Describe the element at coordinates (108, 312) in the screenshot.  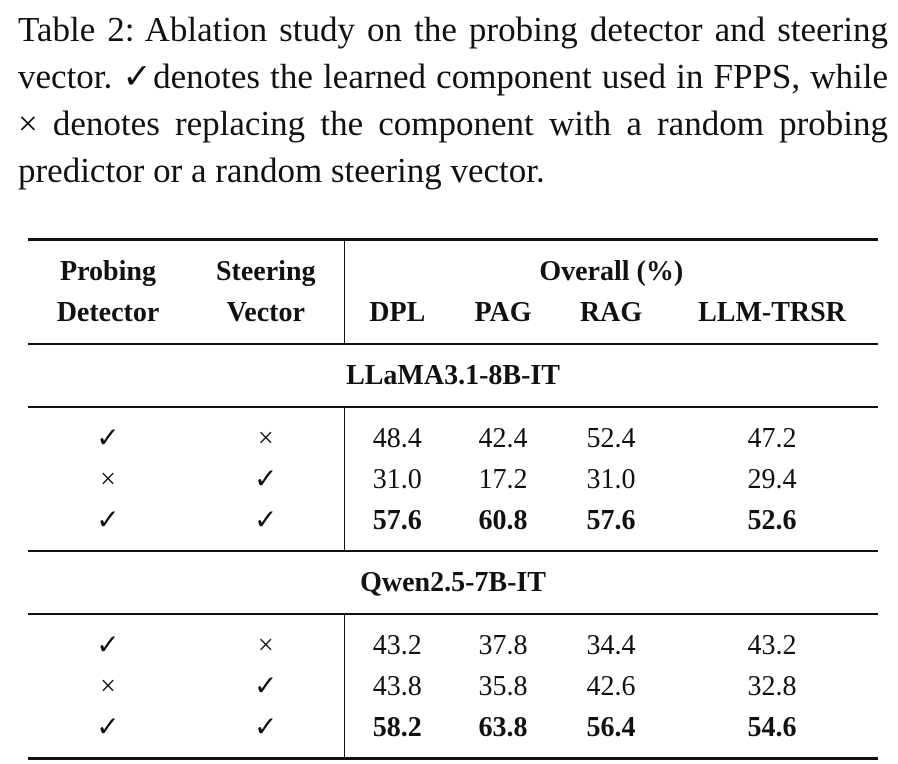
I see `header-cell: Detector` at that location.